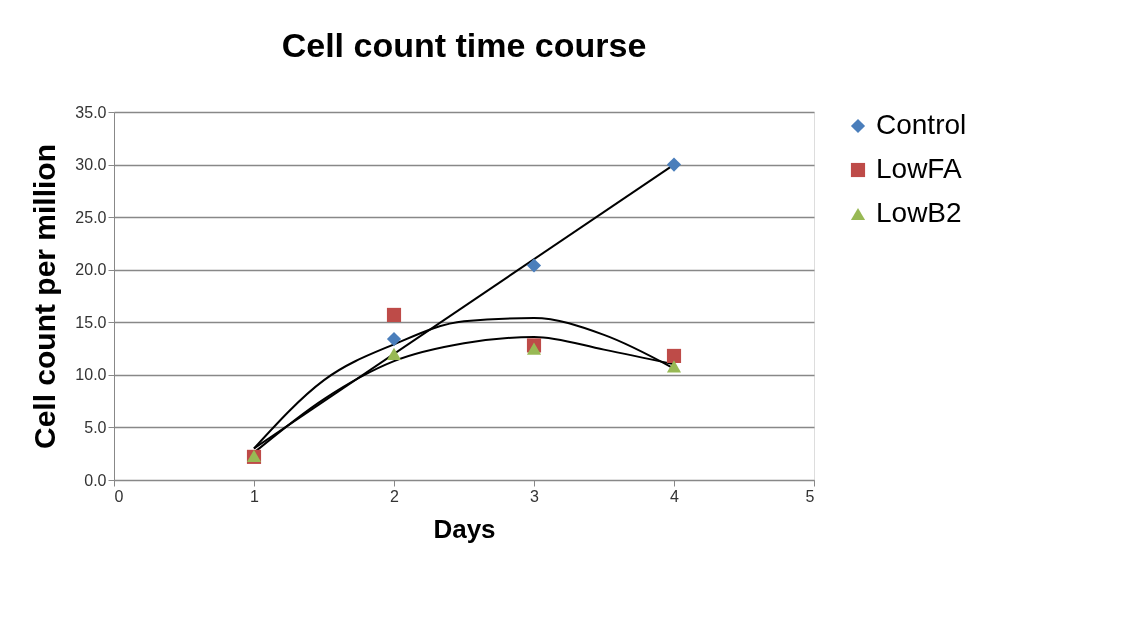  Describe the element at coordinates (119, 496) in the screenshot. I see `x-tick-label: 0` at that location.